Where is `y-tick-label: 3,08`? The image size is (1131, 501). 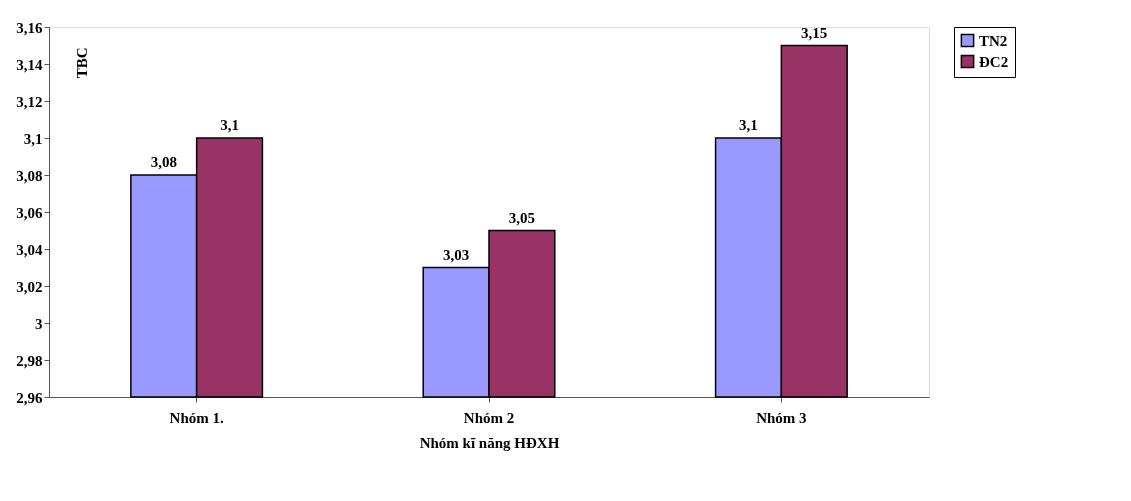
y-tick-label: 3,08 is located at coordinates (29, 175).